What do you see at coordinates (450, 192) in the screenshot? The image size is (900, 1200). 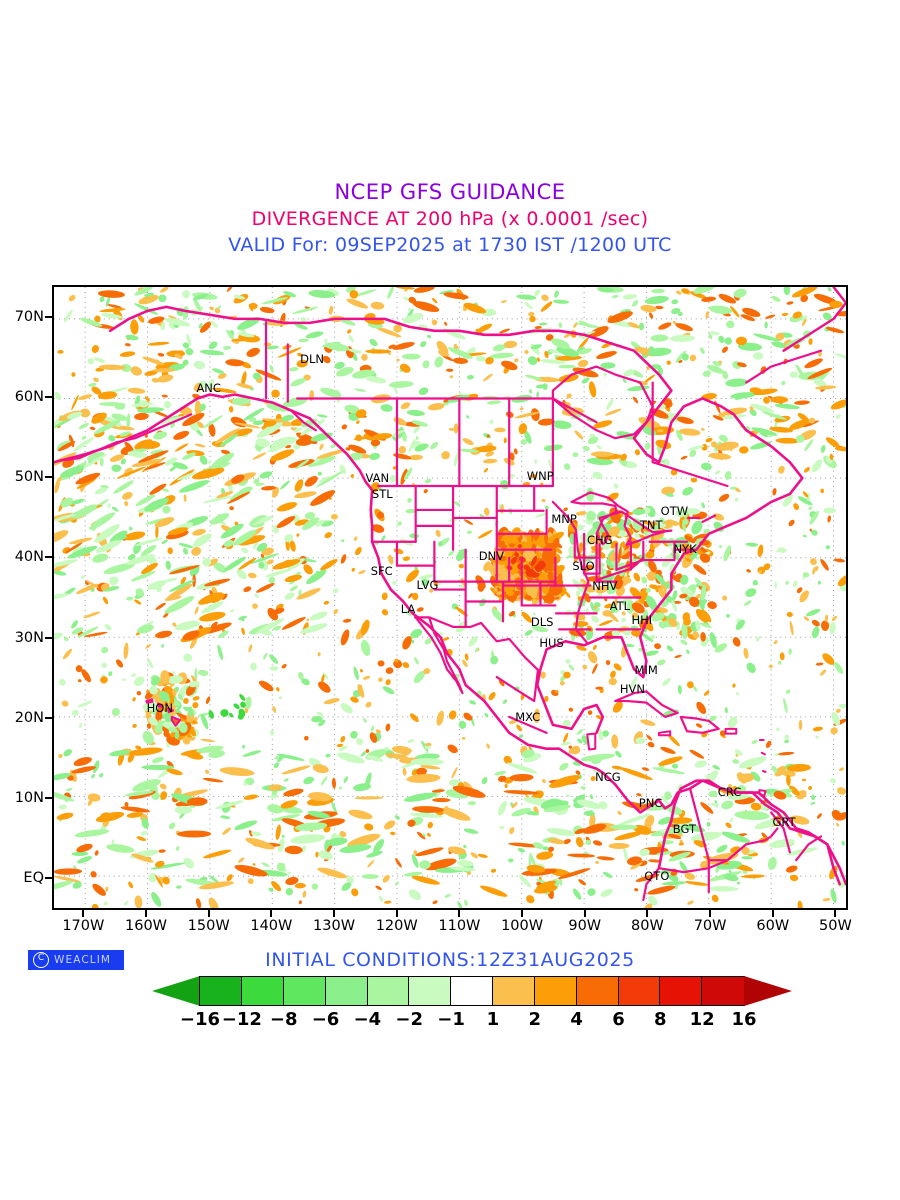 I see `page-title: NCEP GFS GUIDANCE` at bounding box center [450, 192].